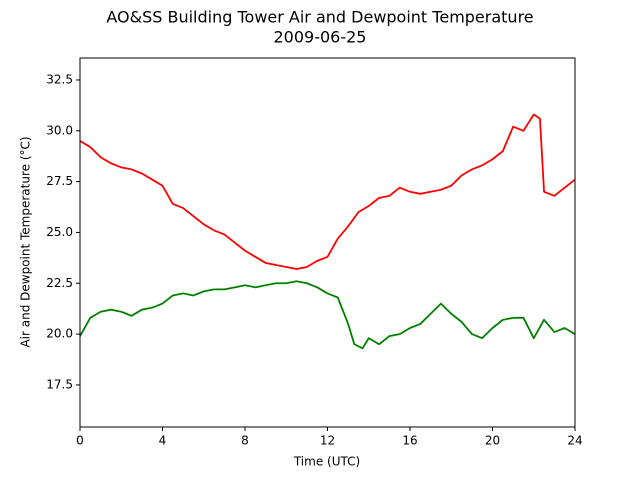 This screenshot has width=640, height=480. What do you see at coordinates (327, 441) in the screenshot?
I see `x-tick-label: 12` at bounding box center [327, 441].